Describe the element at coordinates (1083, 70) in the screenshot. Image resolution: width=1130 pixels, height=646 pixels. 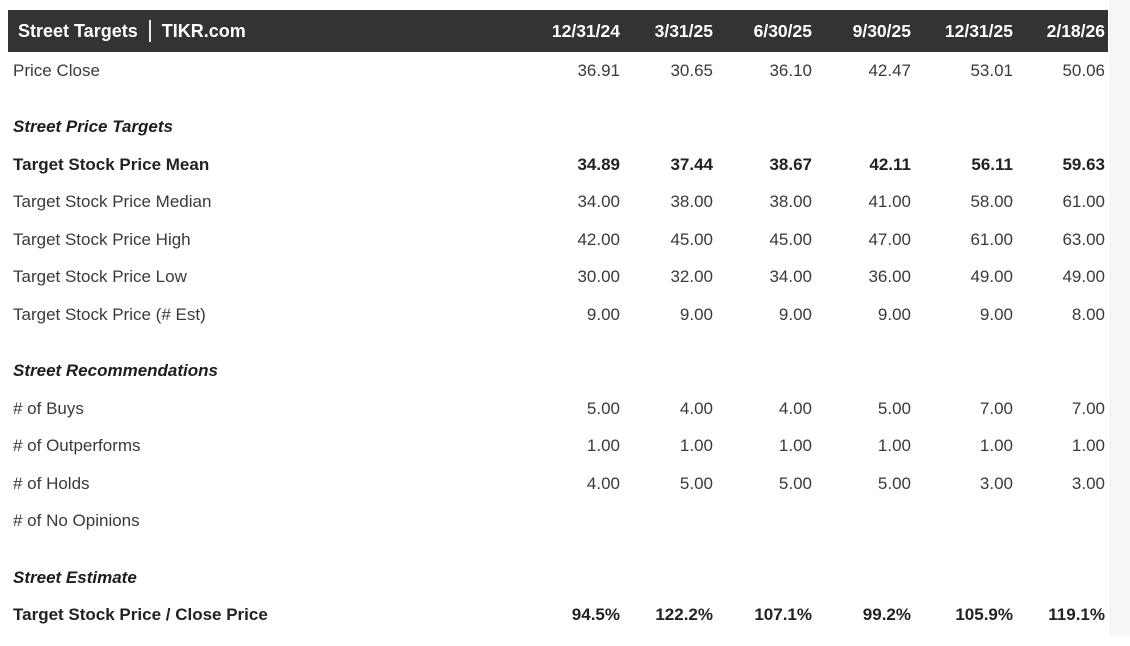
I see `cell: 50.06` at that location.